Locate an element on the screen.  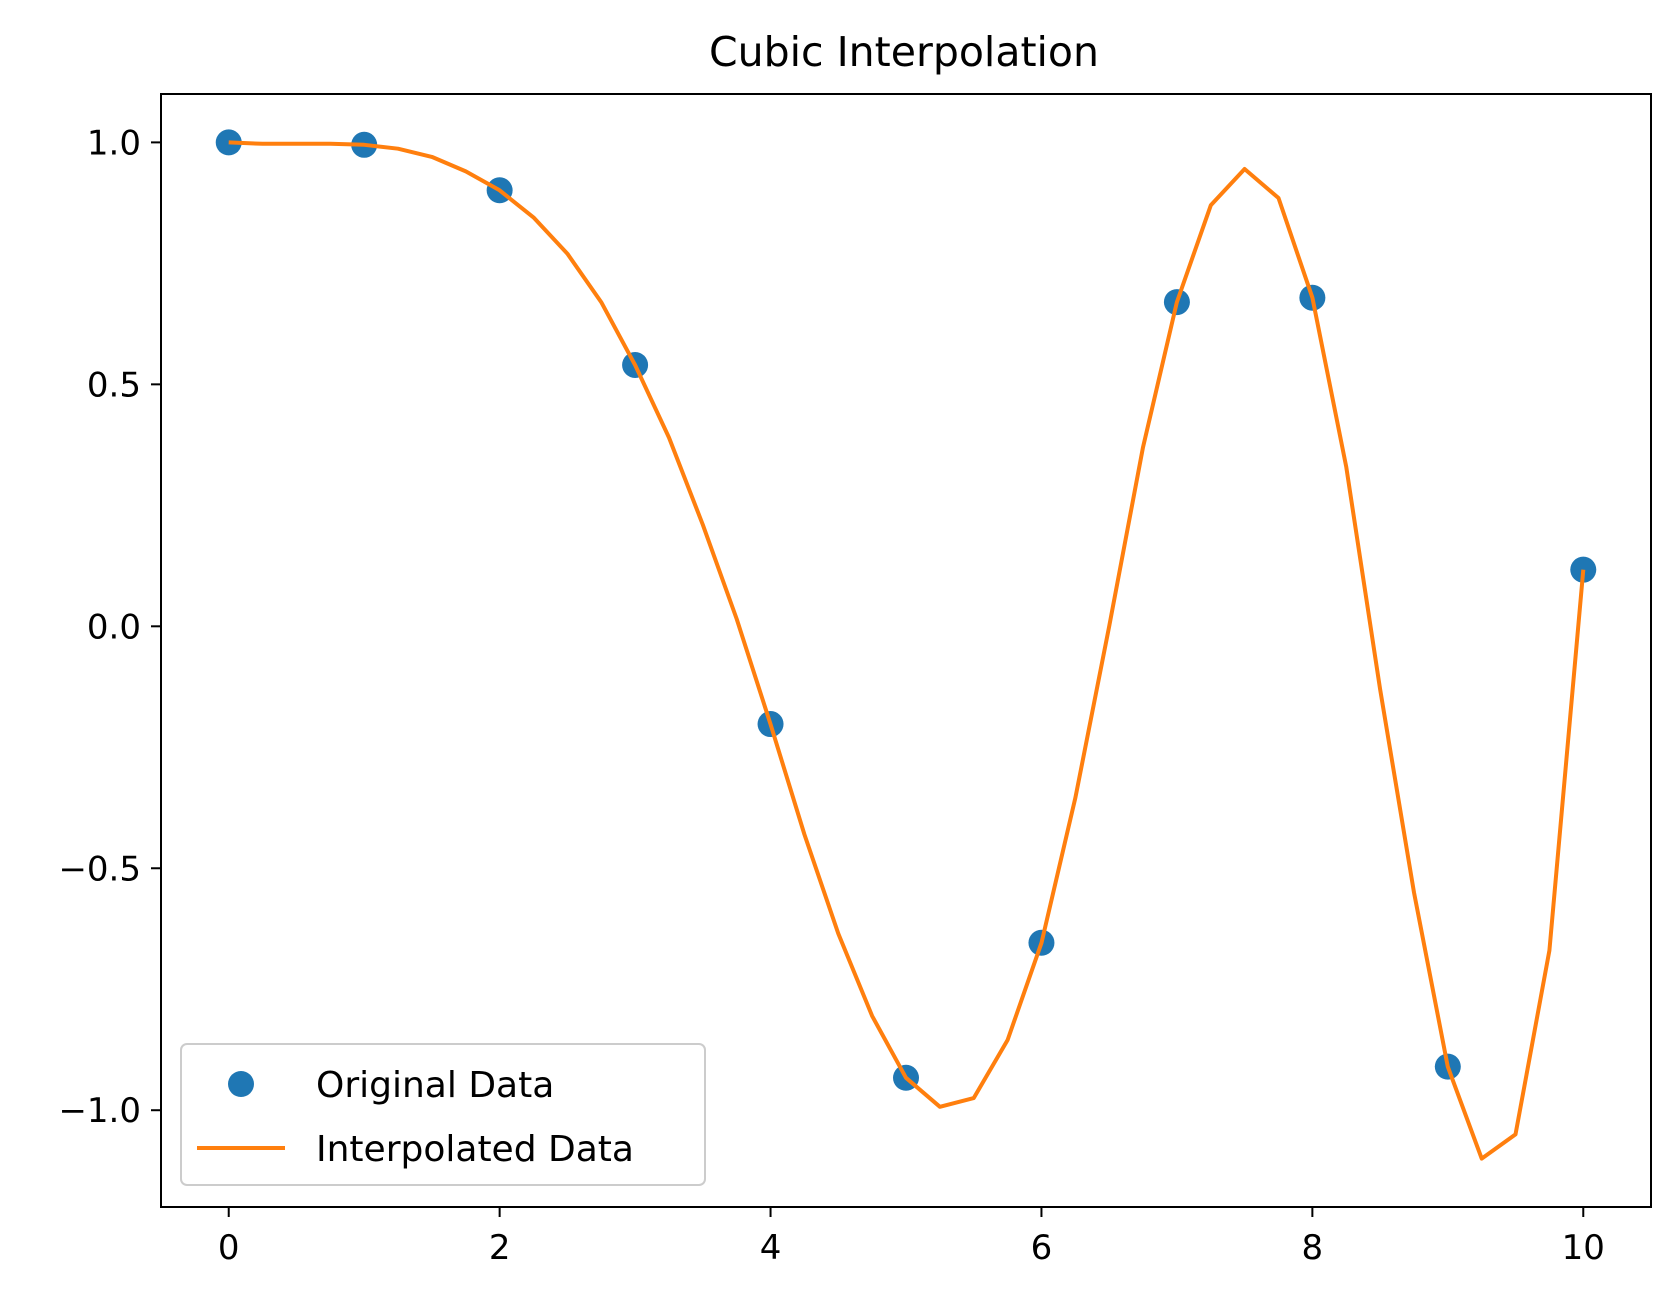
y-tick-label: 1.0 is located at coordinates (114, 143).